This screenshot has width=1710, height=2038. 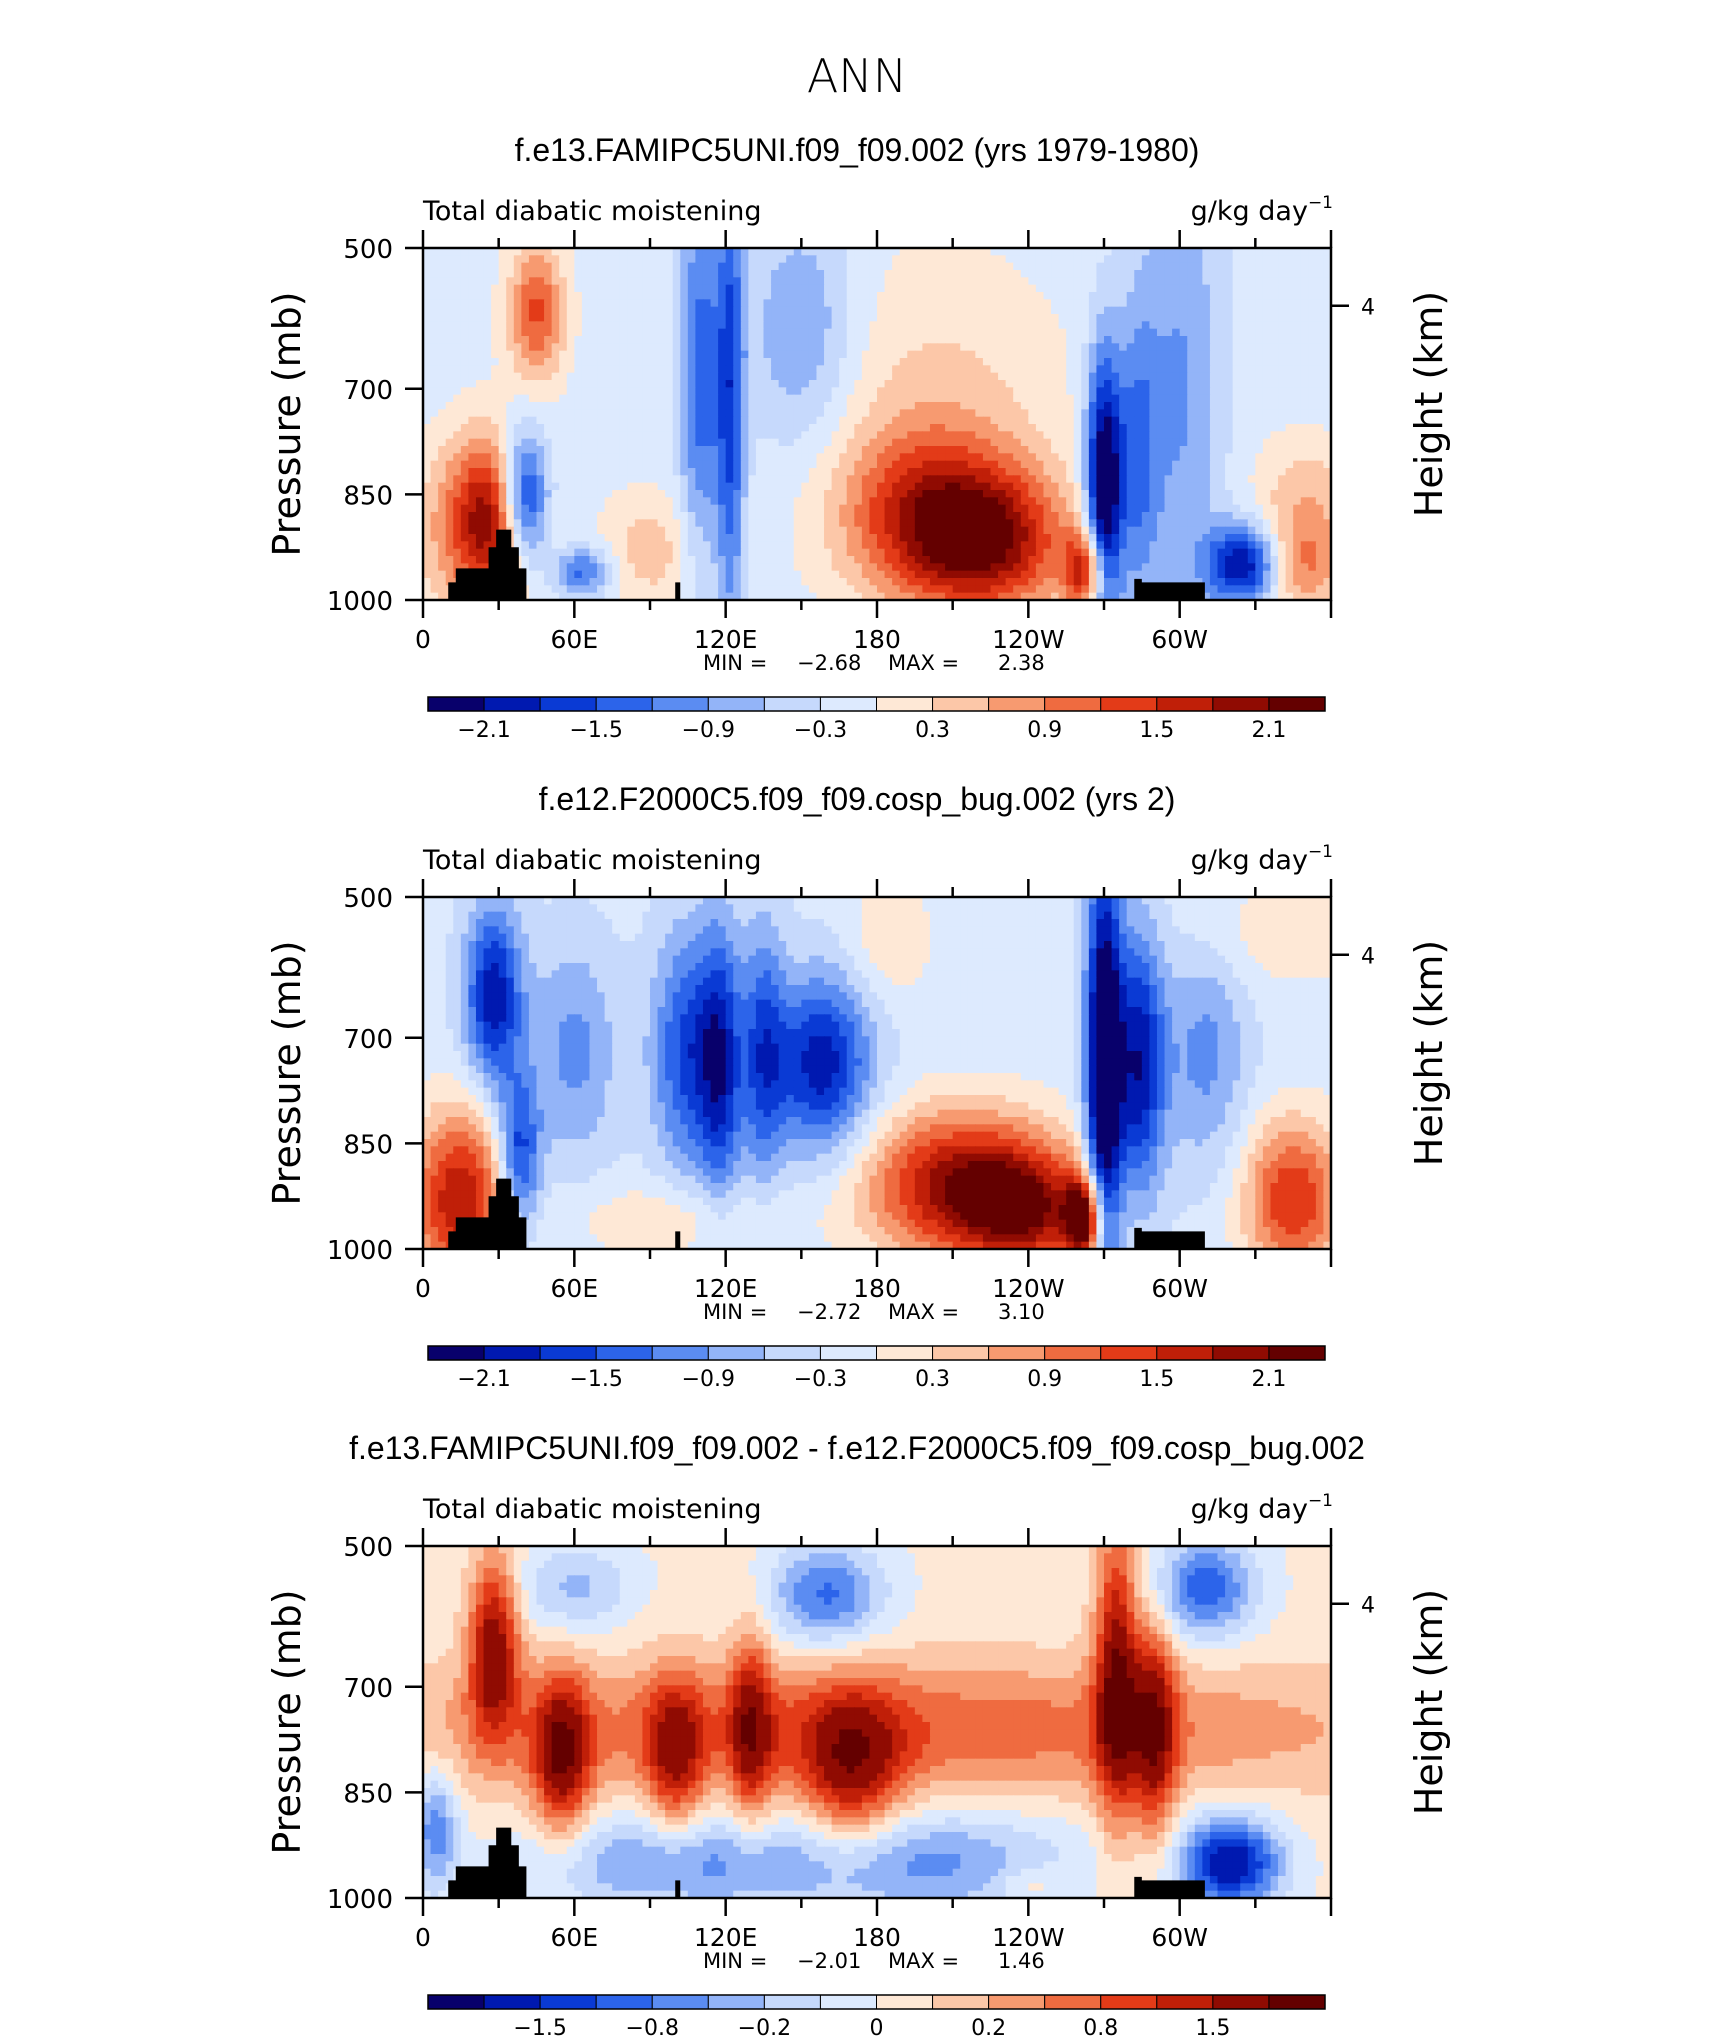 I want to click on min-value: −2.72, so click(x=829, y=1312).